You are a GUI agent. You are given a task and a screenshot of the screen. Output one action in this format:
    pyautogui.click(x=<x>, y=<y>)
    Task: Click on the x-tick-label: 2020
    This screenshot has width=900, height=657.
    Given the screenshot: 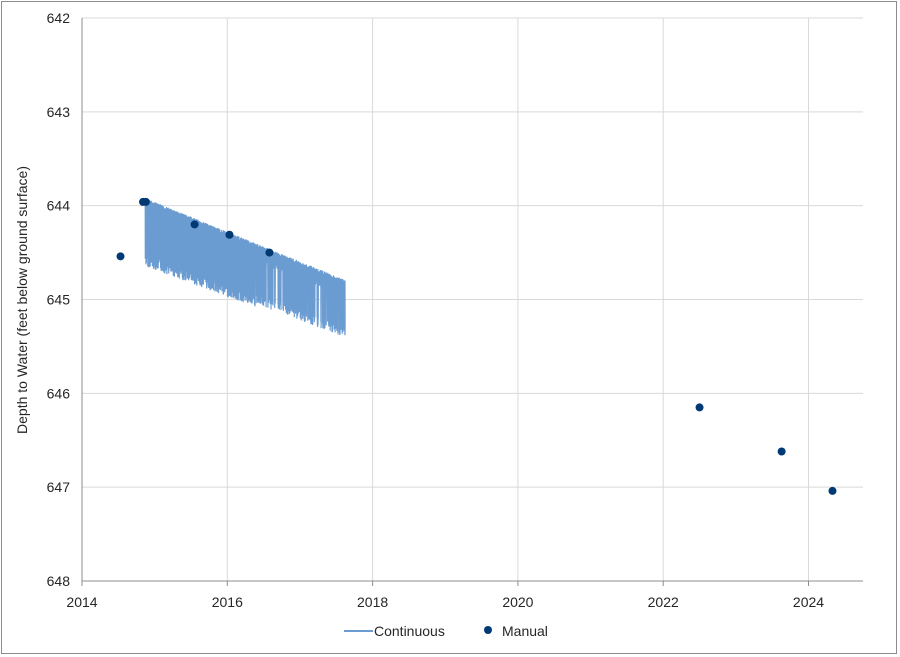 What is the action you would take?
    pyautogui.click(x=517, y=602)
    